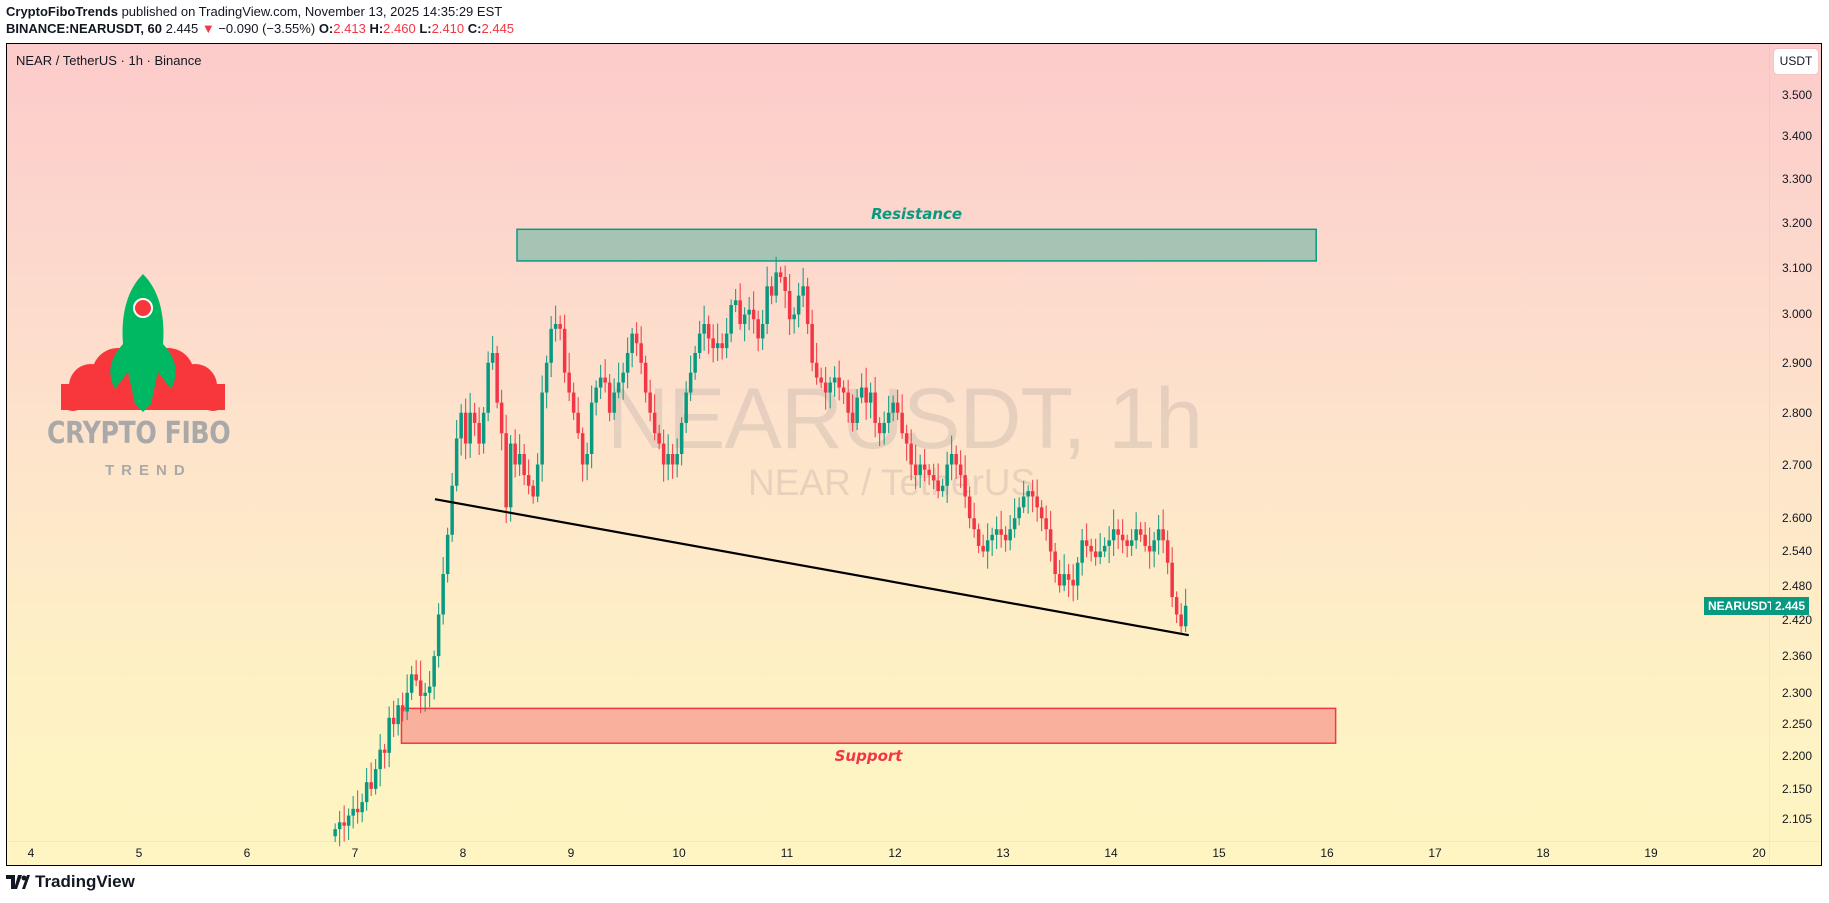  I want to click on price-tick-label: 2.700, so click(1797, 464).